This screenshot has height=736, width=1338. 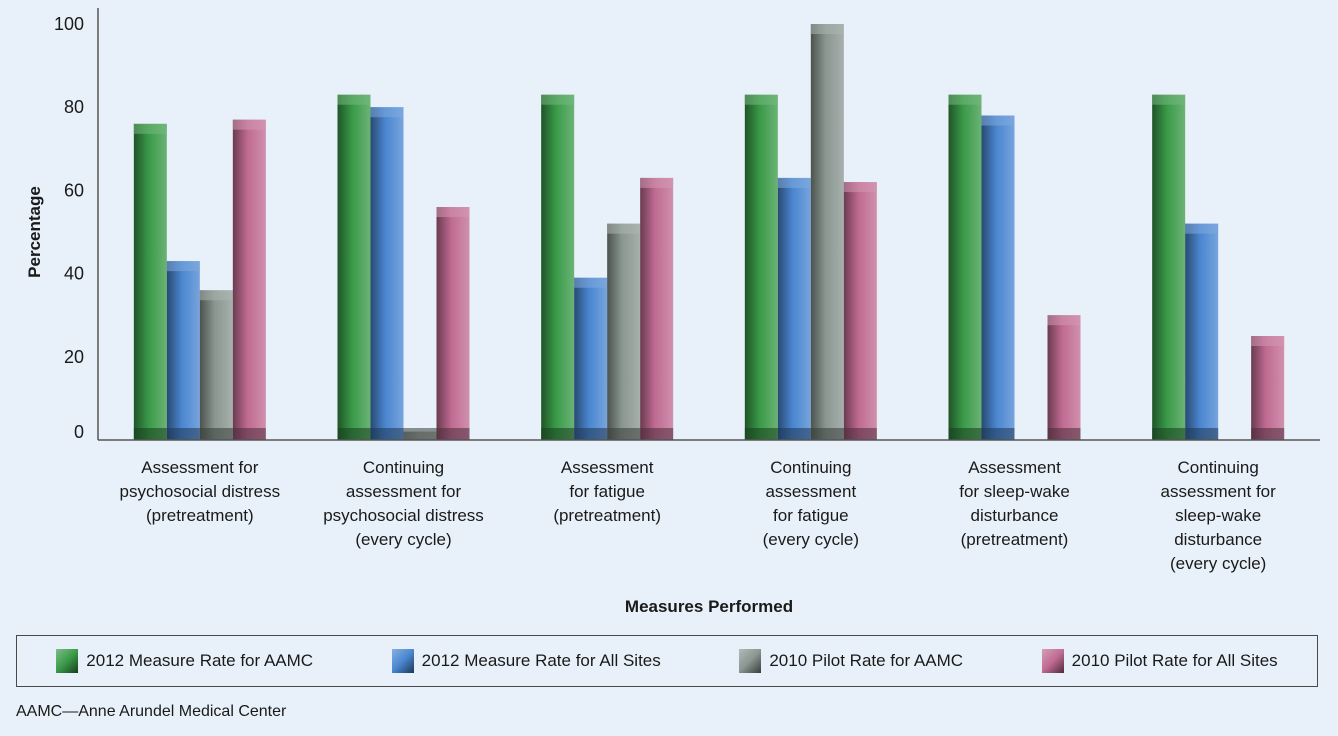 I want to click on legend-label: 2012 Measure Rate for All Sites, so click(x=541, y=660).